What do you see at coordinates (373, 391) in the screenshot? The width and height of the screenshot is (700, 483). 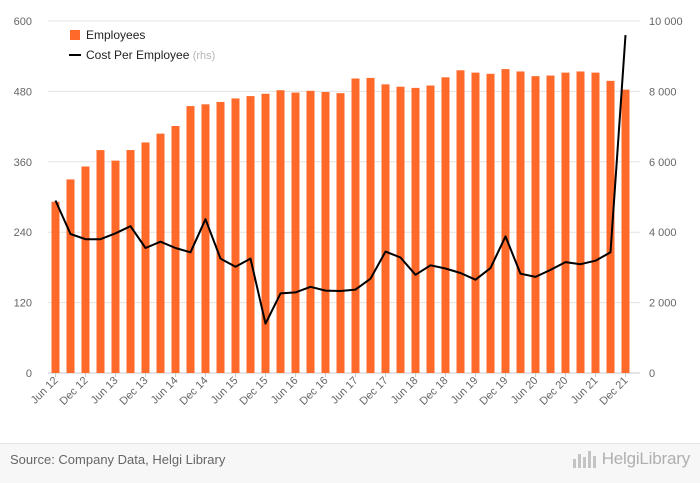 I see `x-tick-label: Dec 17` at bounding box center [373, 391].